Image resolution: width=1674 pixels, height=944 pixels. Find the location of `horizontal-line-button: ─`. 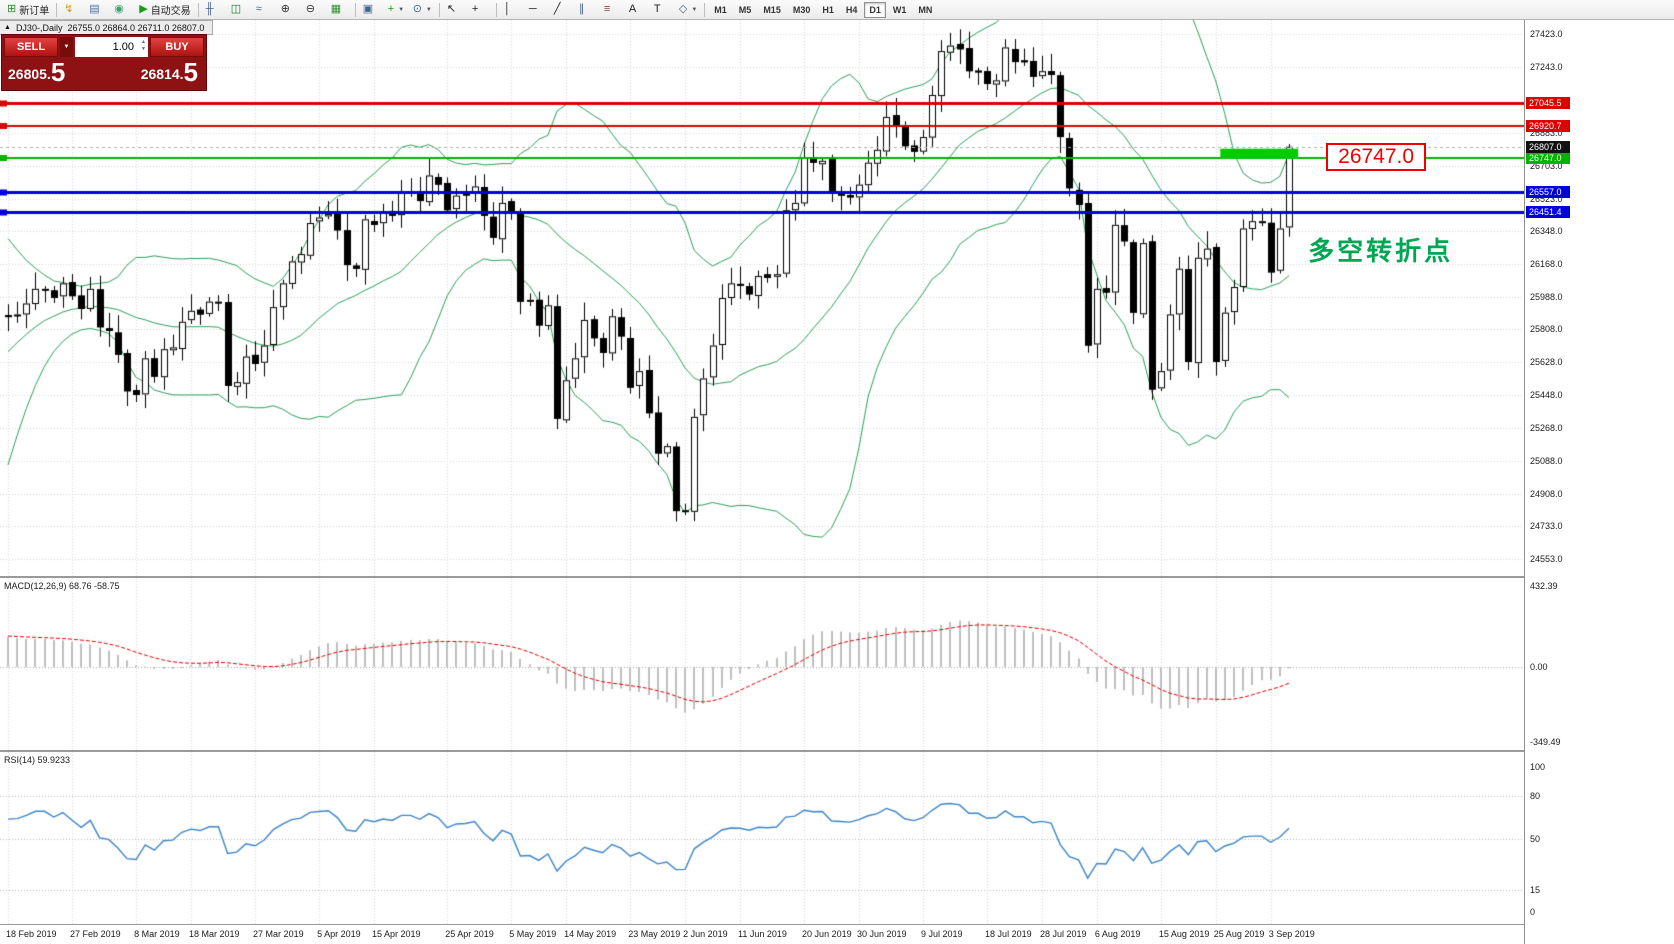

horizontal-line-button: ─ is located at coordinates (537, 9).